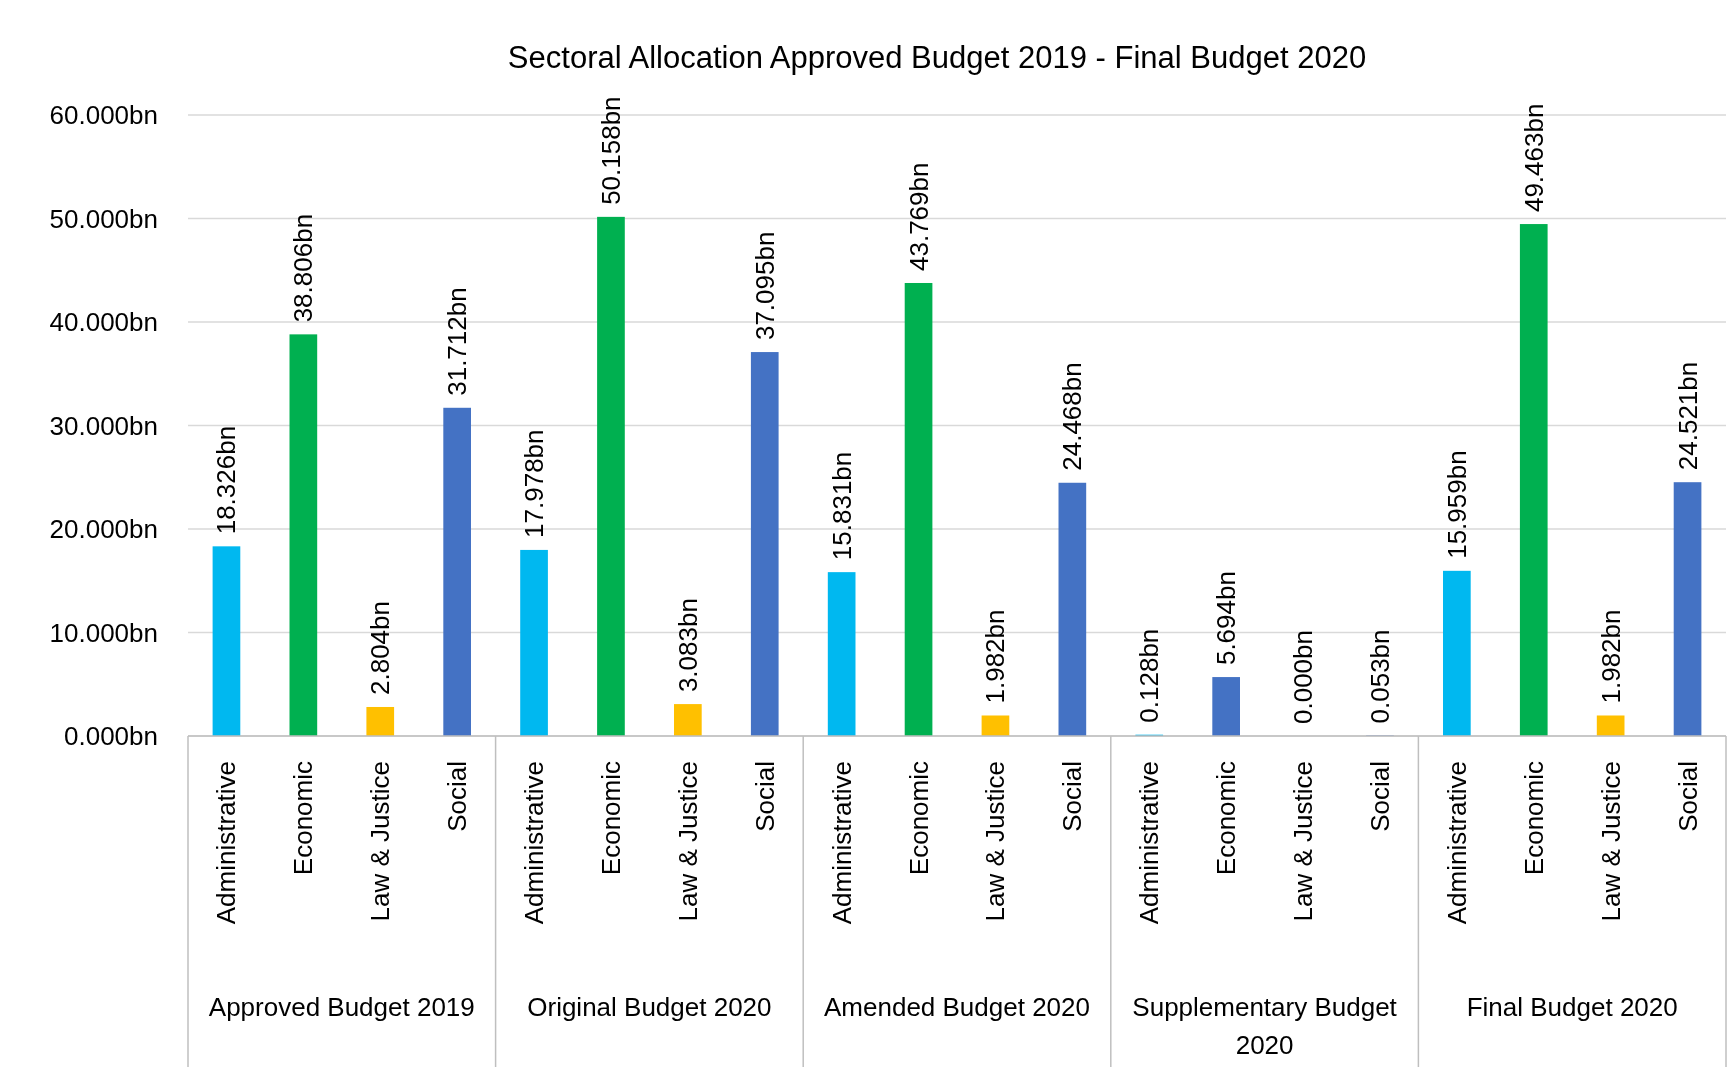 The height and width of the screenshot is (1067, 1736). Describe the element at coordinates (111, 736) in the screenshot. I see `y-tick-label: 0.000bn` at that location.